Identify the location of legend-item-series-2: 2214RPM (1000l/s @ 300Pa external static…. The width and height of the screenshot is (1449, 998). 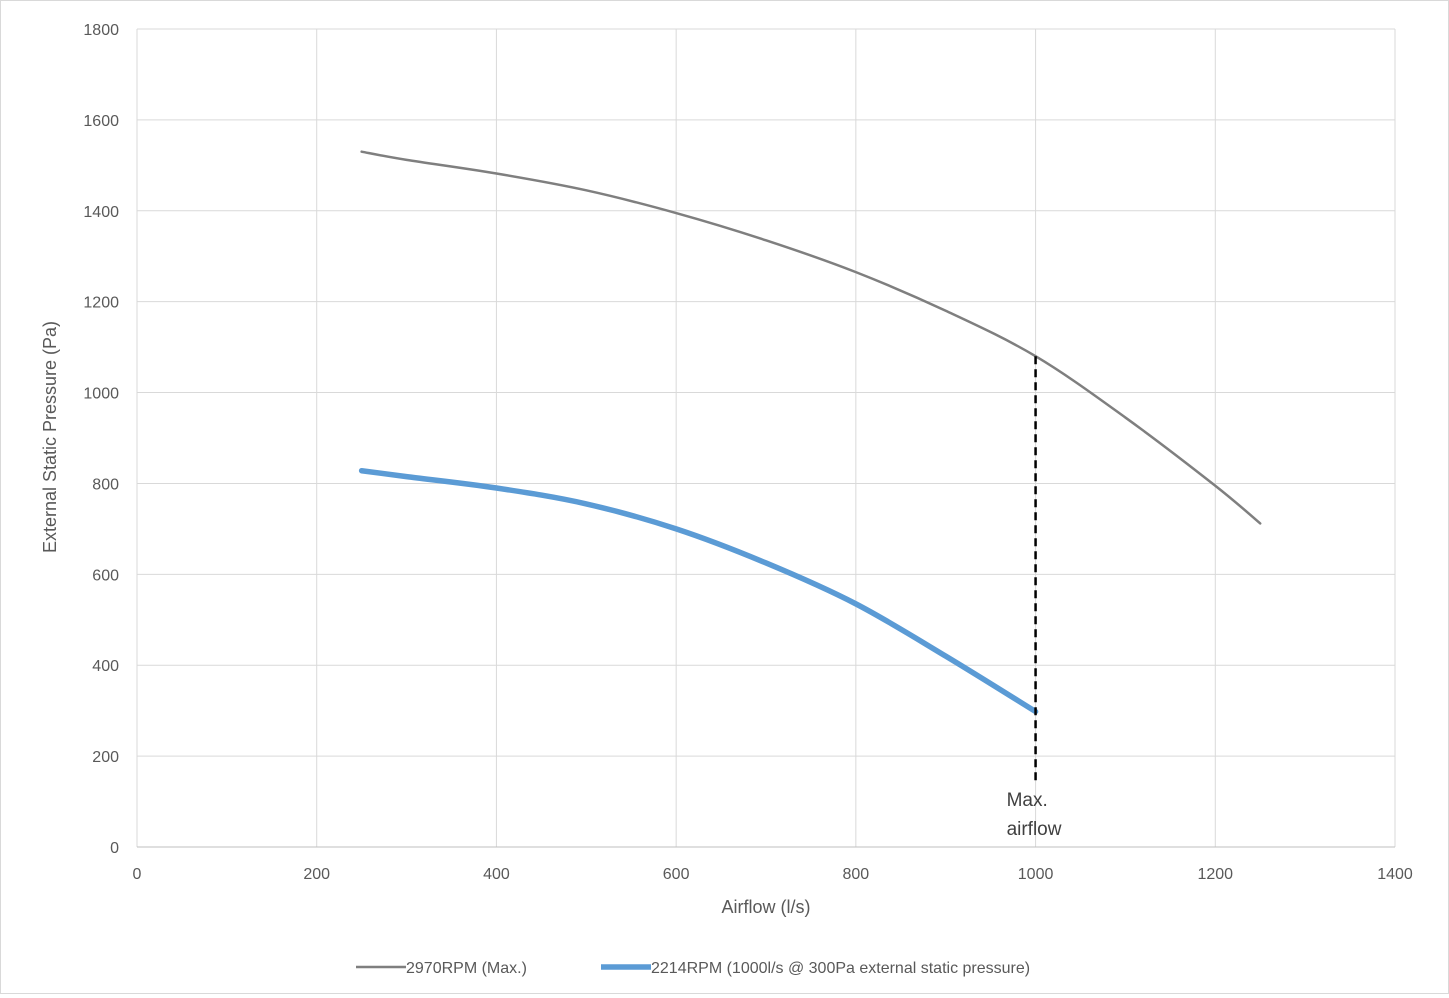
(815, 968).